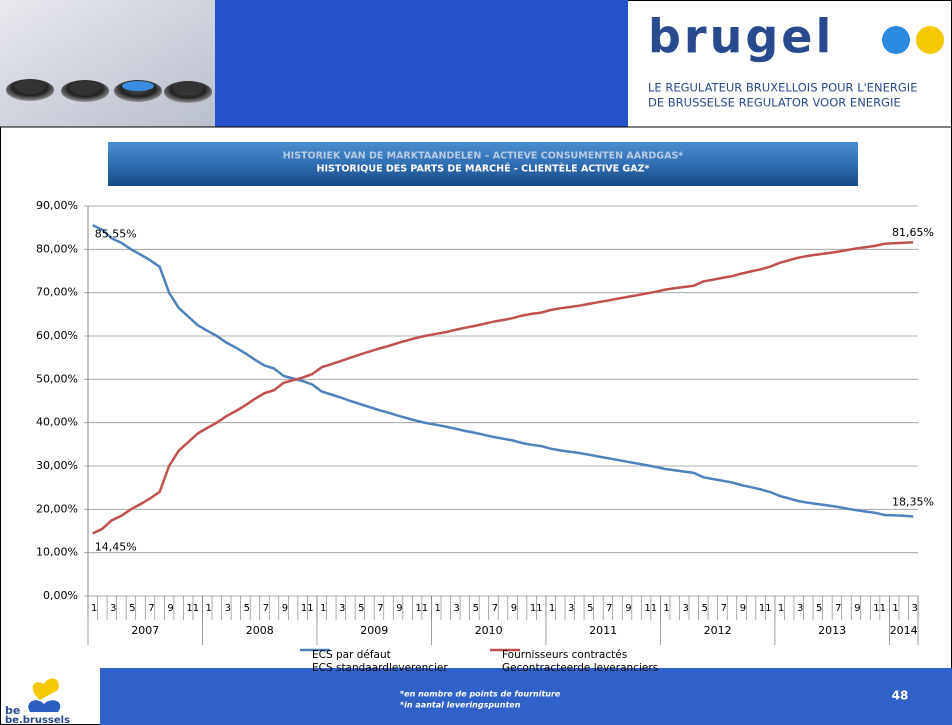  Describe the element at coordinates (480, 694) in the screenshot. I see `footnote: *en nombre de points de fourniture` at that location.